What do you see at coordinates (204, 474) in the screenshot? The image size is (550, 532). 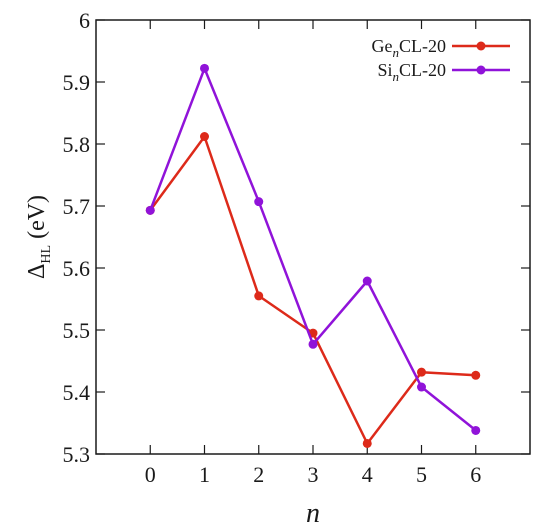 I see `x-tick-label: 1` at bounding box center [204, 474].